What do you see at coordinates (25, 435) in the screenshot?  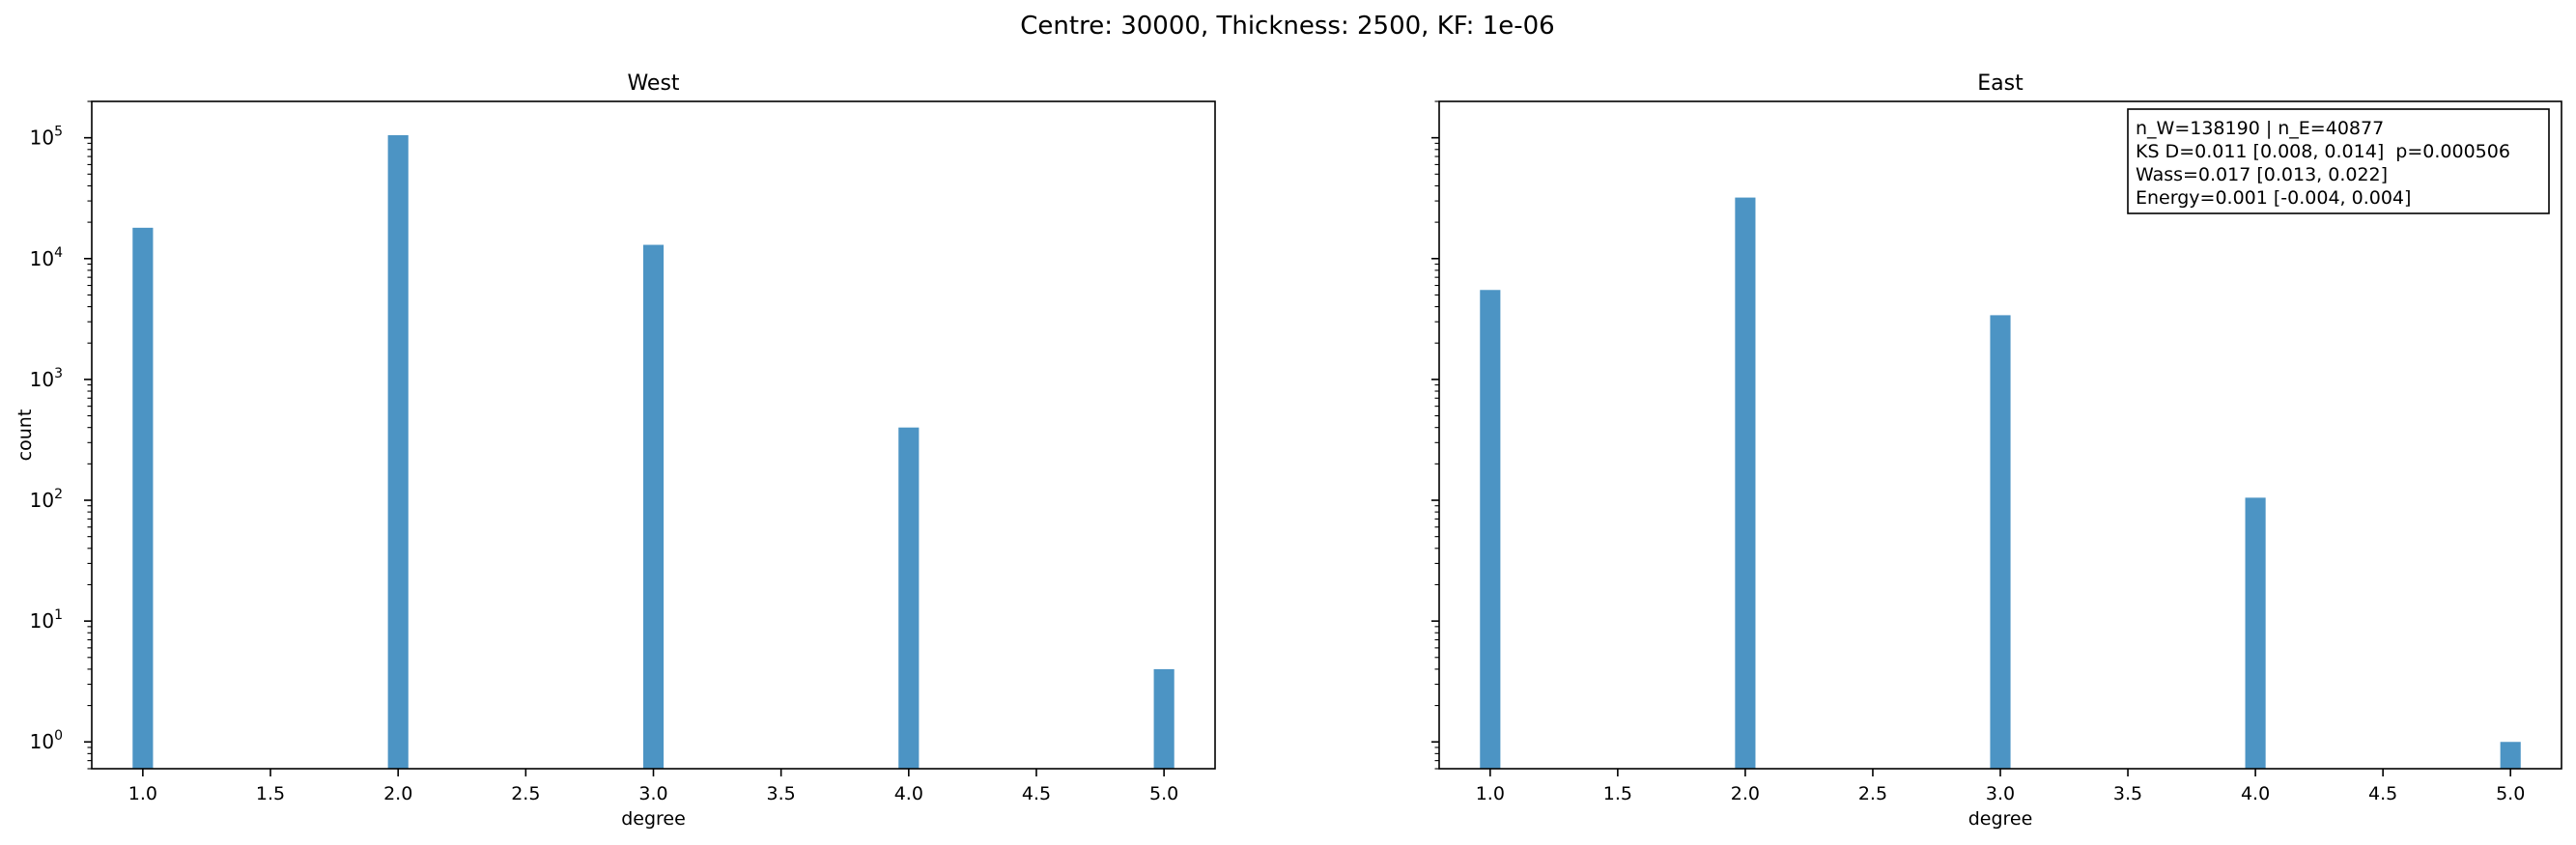 I see `y-axis-label: count` at bounding box center [25, 435].